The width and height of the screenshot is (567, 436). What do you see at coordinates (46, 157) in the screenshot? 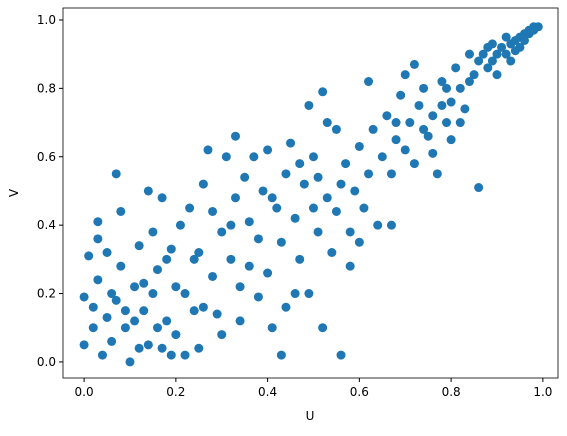
I see `y-tick-label: 0.6` at bounding box center [46, 157].